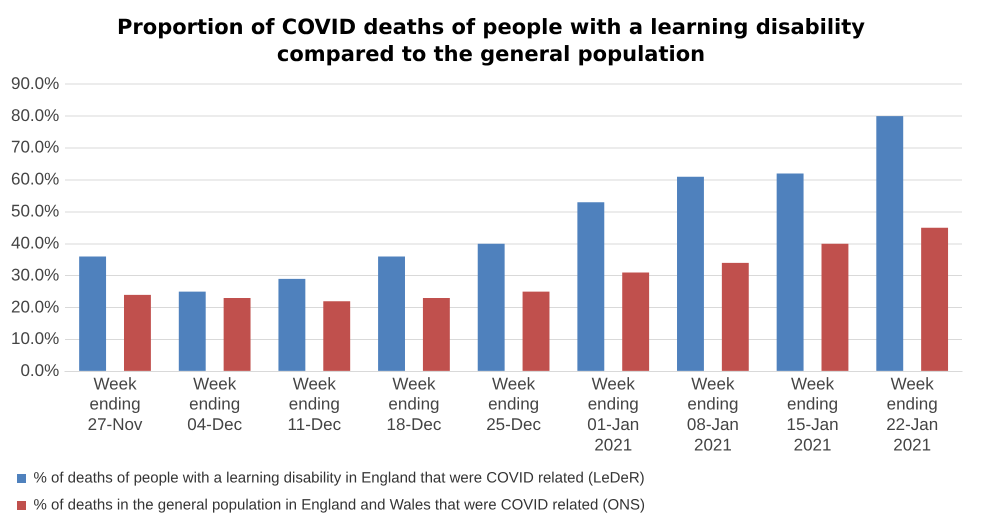 The image size is (982, 519). Describe the element at coordinates (35, 147) in the screenshot. I see `y-tick-label: 70.0%` at that location.